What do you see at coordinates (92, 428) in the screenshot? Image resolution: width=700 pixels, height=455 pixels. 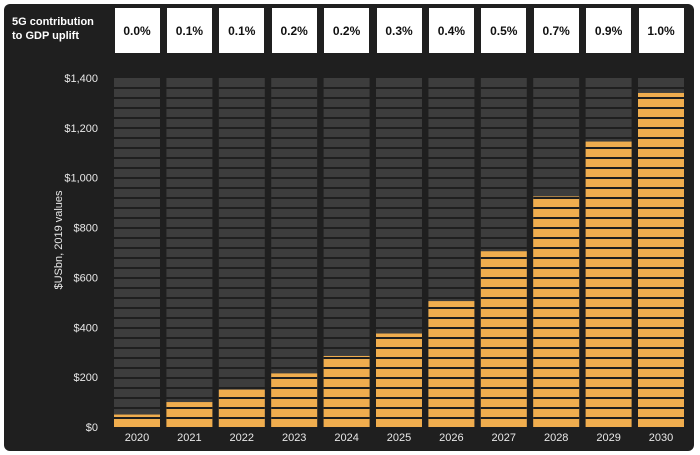 I see `y-tick-label: $0` at bounding box center [92, 428].